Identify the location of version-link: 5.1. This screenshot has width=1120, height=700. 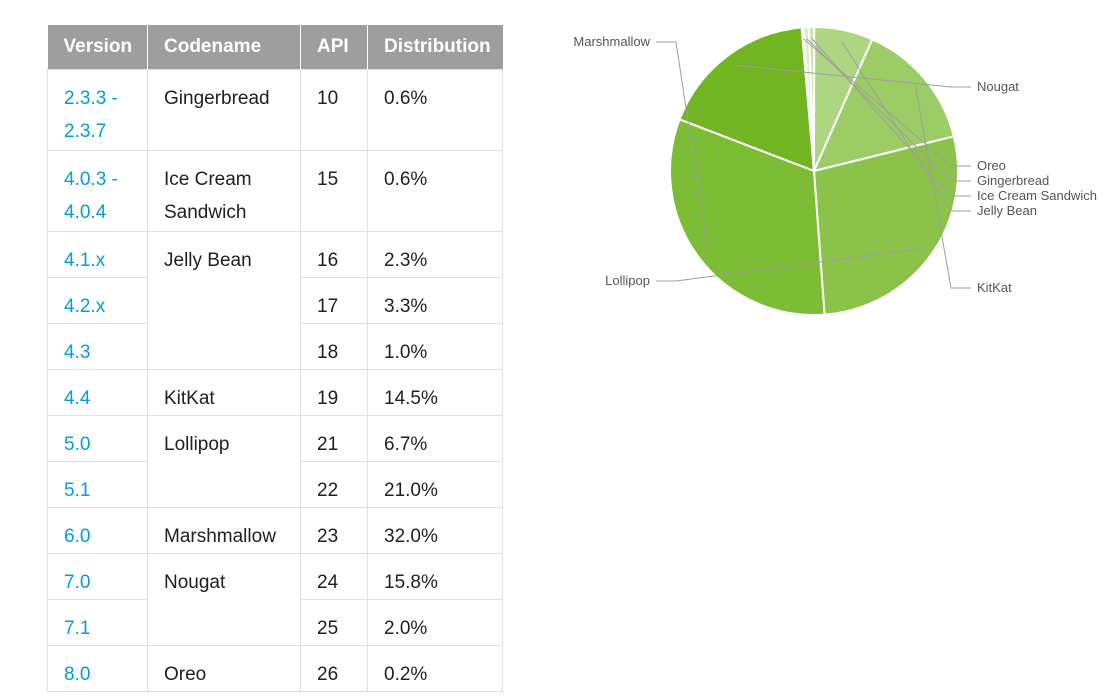
(97, 484).